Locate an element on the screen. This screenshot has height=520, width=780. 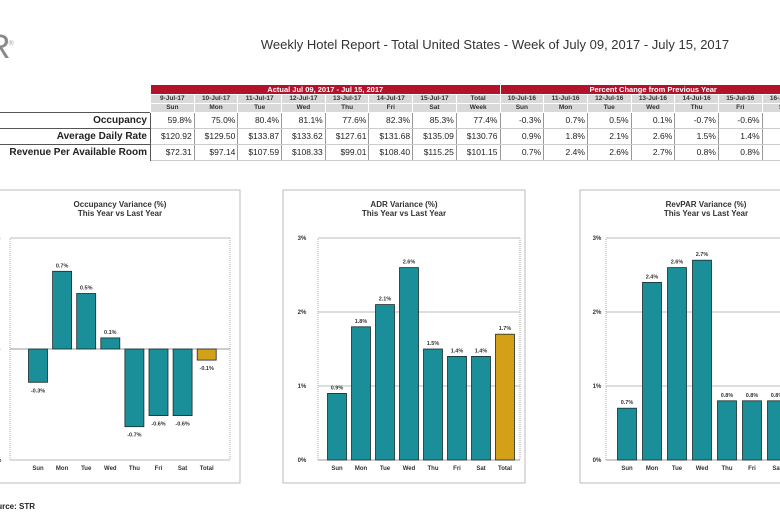
chart-title: Occupancy Variance (%) is located at coordinates (120, 204).